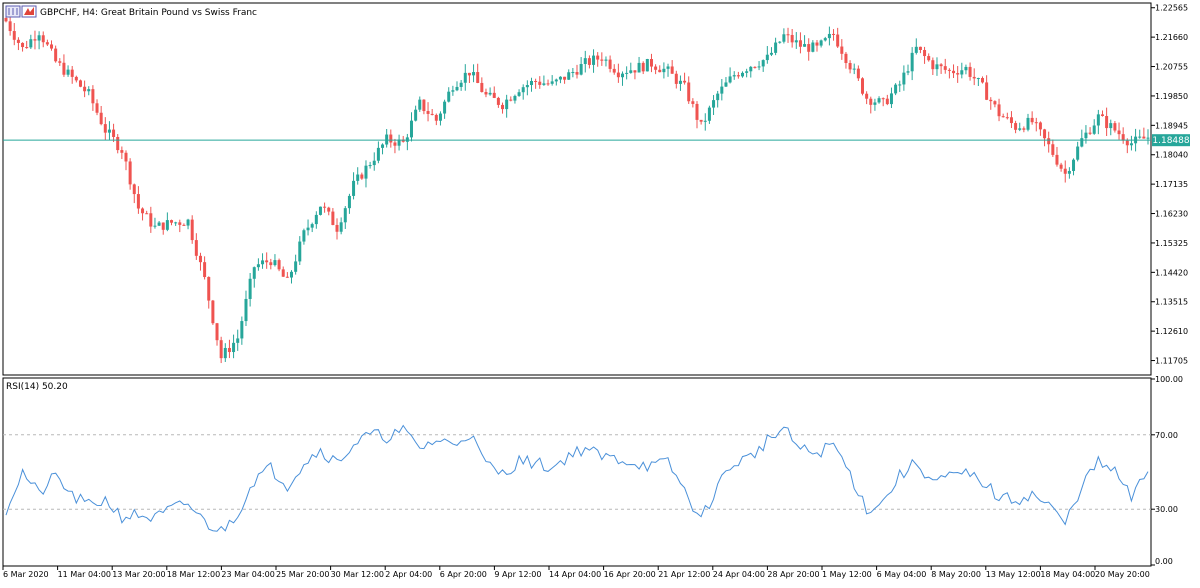 This screenshot has height=588, width=1200. Describe the element at coordinates (138, 574) in the screenshot. I see `time-tick-label: 13 Mar 20:00` at that location.